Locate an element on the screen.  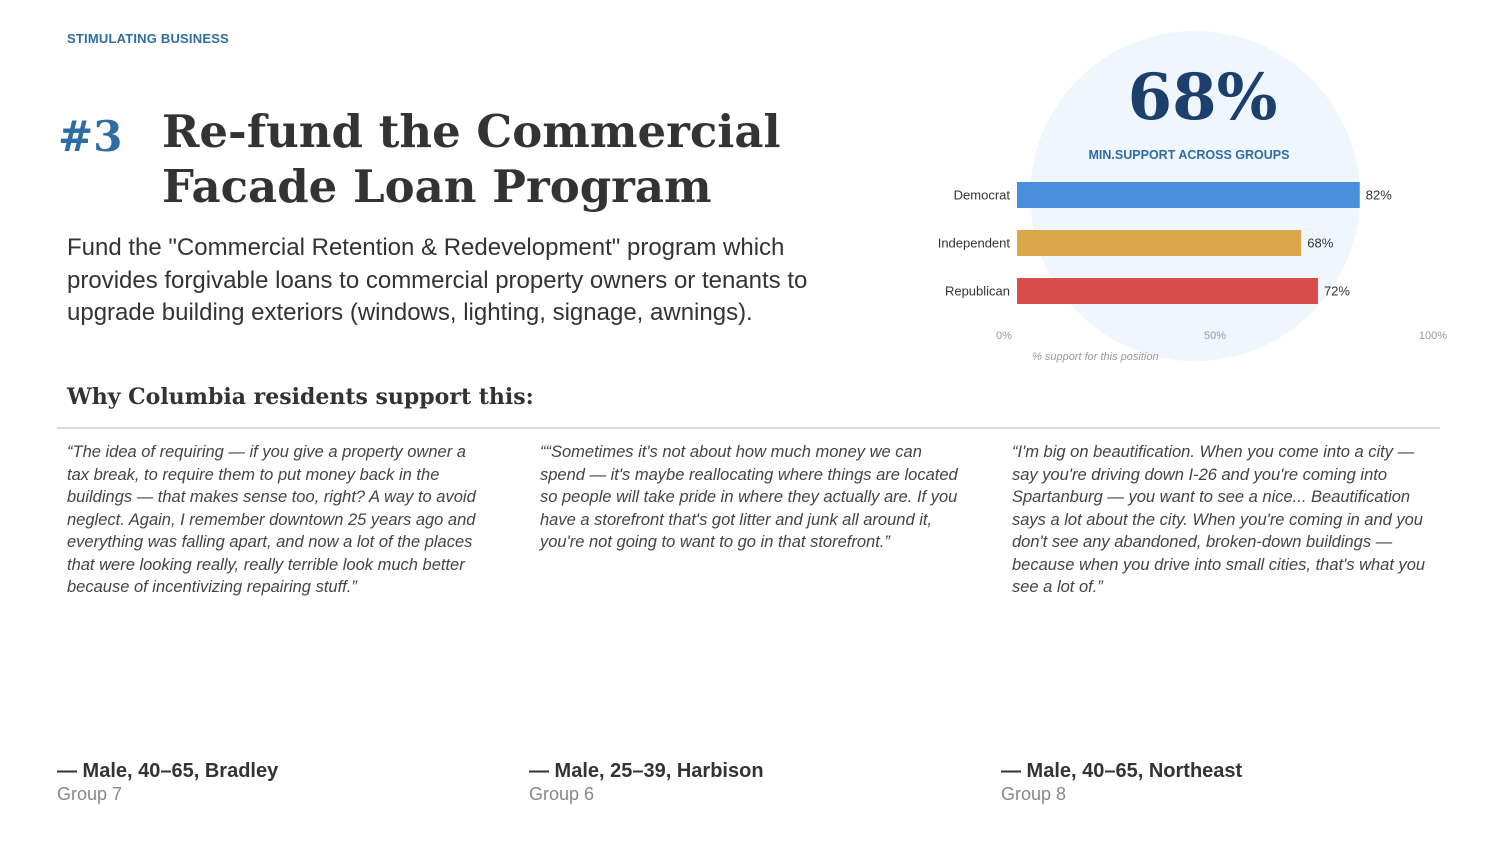
value-label-independent: 68% is located at coordinates (1320, 243).